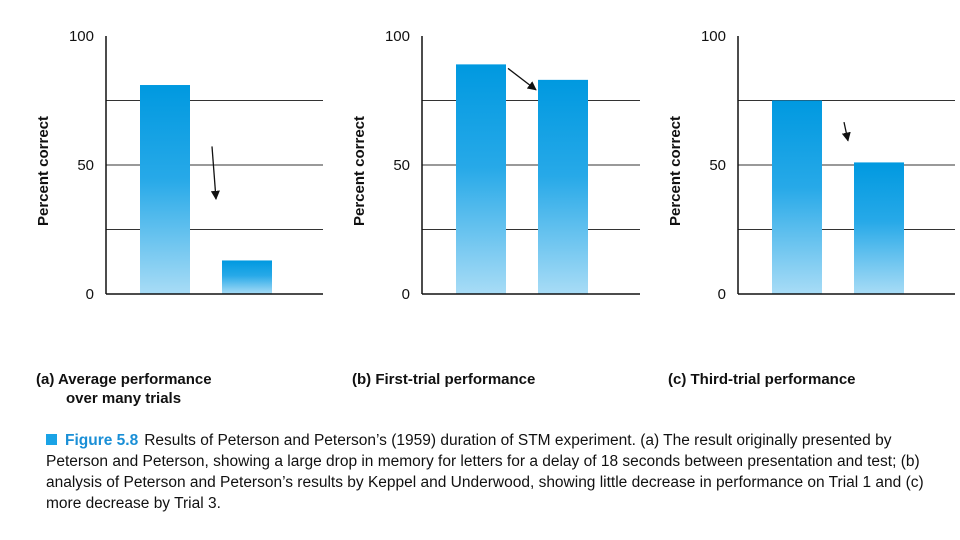  I want to click on panel-caption-a-line2: over many trials, so click(124, 398).